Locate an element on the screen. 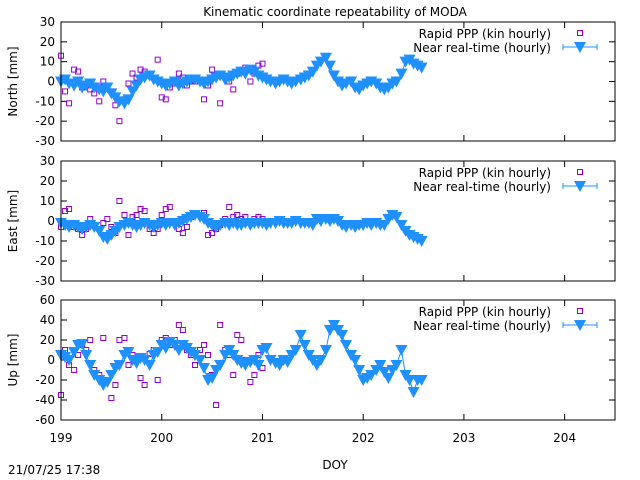 The image size is (640, 480). x-tick-label: 204 is located at coordinates (564, 438).